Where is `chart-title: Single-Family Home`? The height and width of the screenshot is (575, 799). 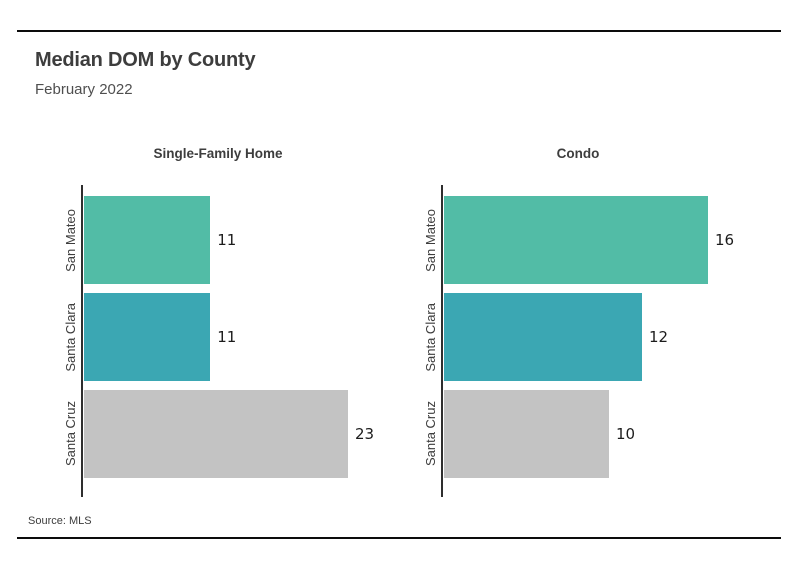
chart-title: Single-Family Home is located at coordinates (218, 153).